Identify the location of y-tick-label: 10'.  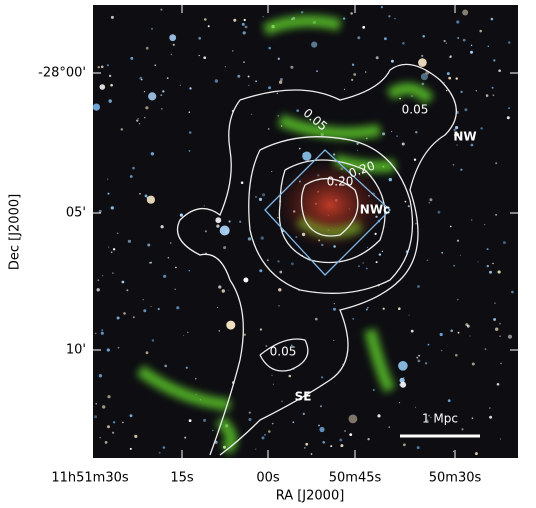
(76, 350).